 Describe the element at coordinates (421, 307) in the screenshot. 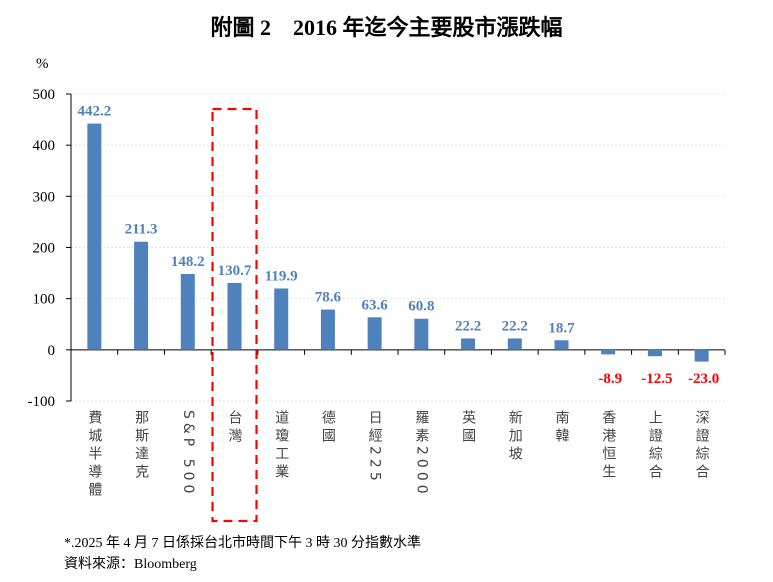

I see `data-label: 60.8` at that location.